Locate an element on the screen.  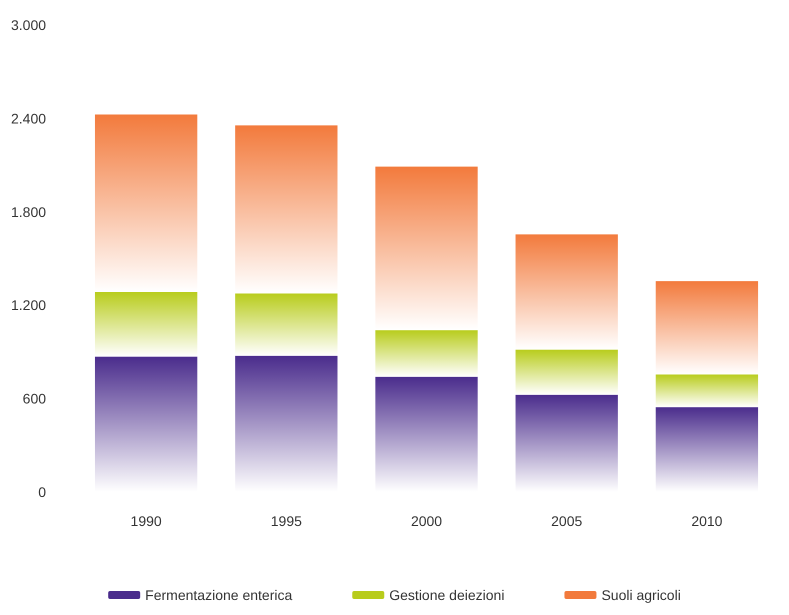
legend-label: Suoli agricoli is located at coordinates (641, 595).